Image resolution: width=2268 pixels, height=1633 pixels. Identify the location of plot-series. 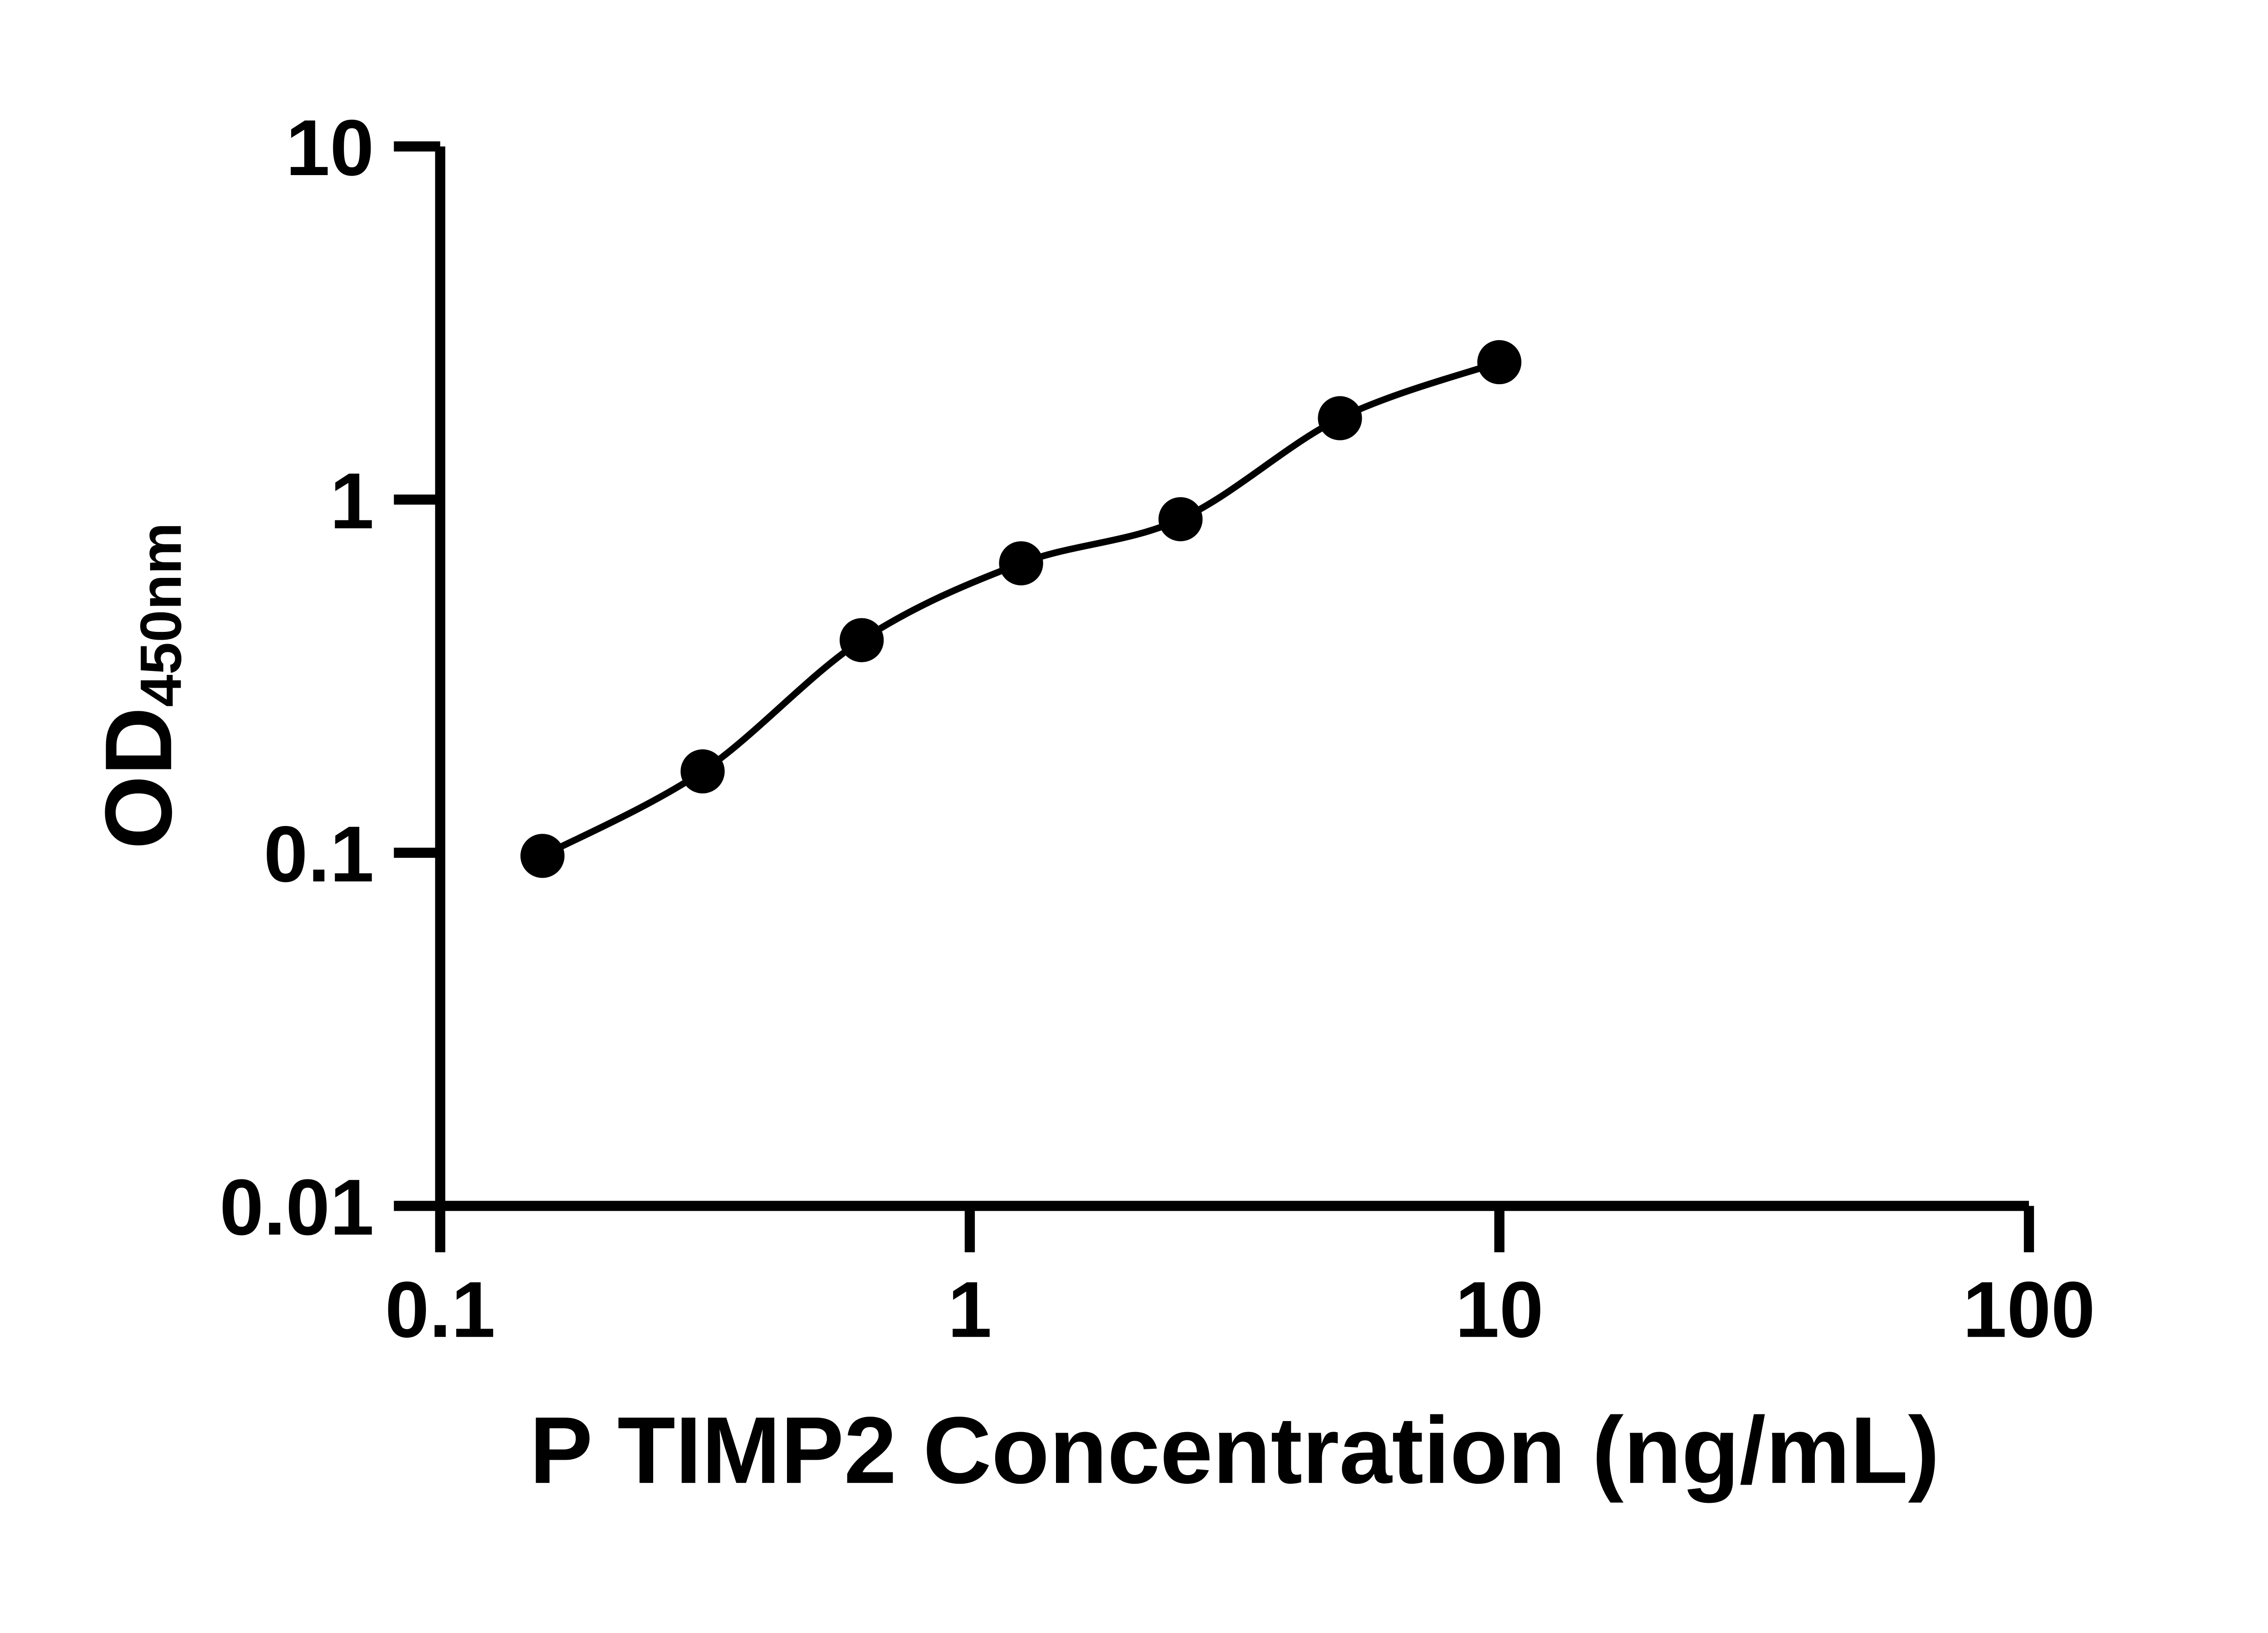
(1021, 609).